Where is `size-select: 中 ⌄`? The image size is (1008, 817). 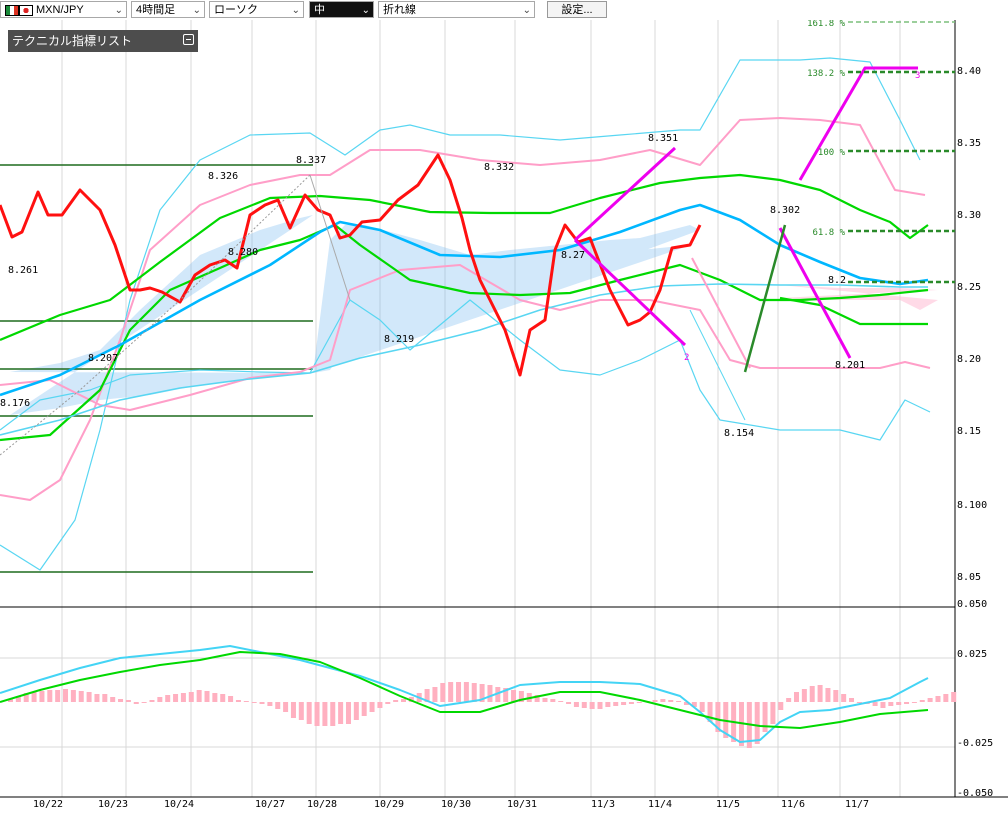
size-select: 中 ⌄ is located at coordinates (341, 9).